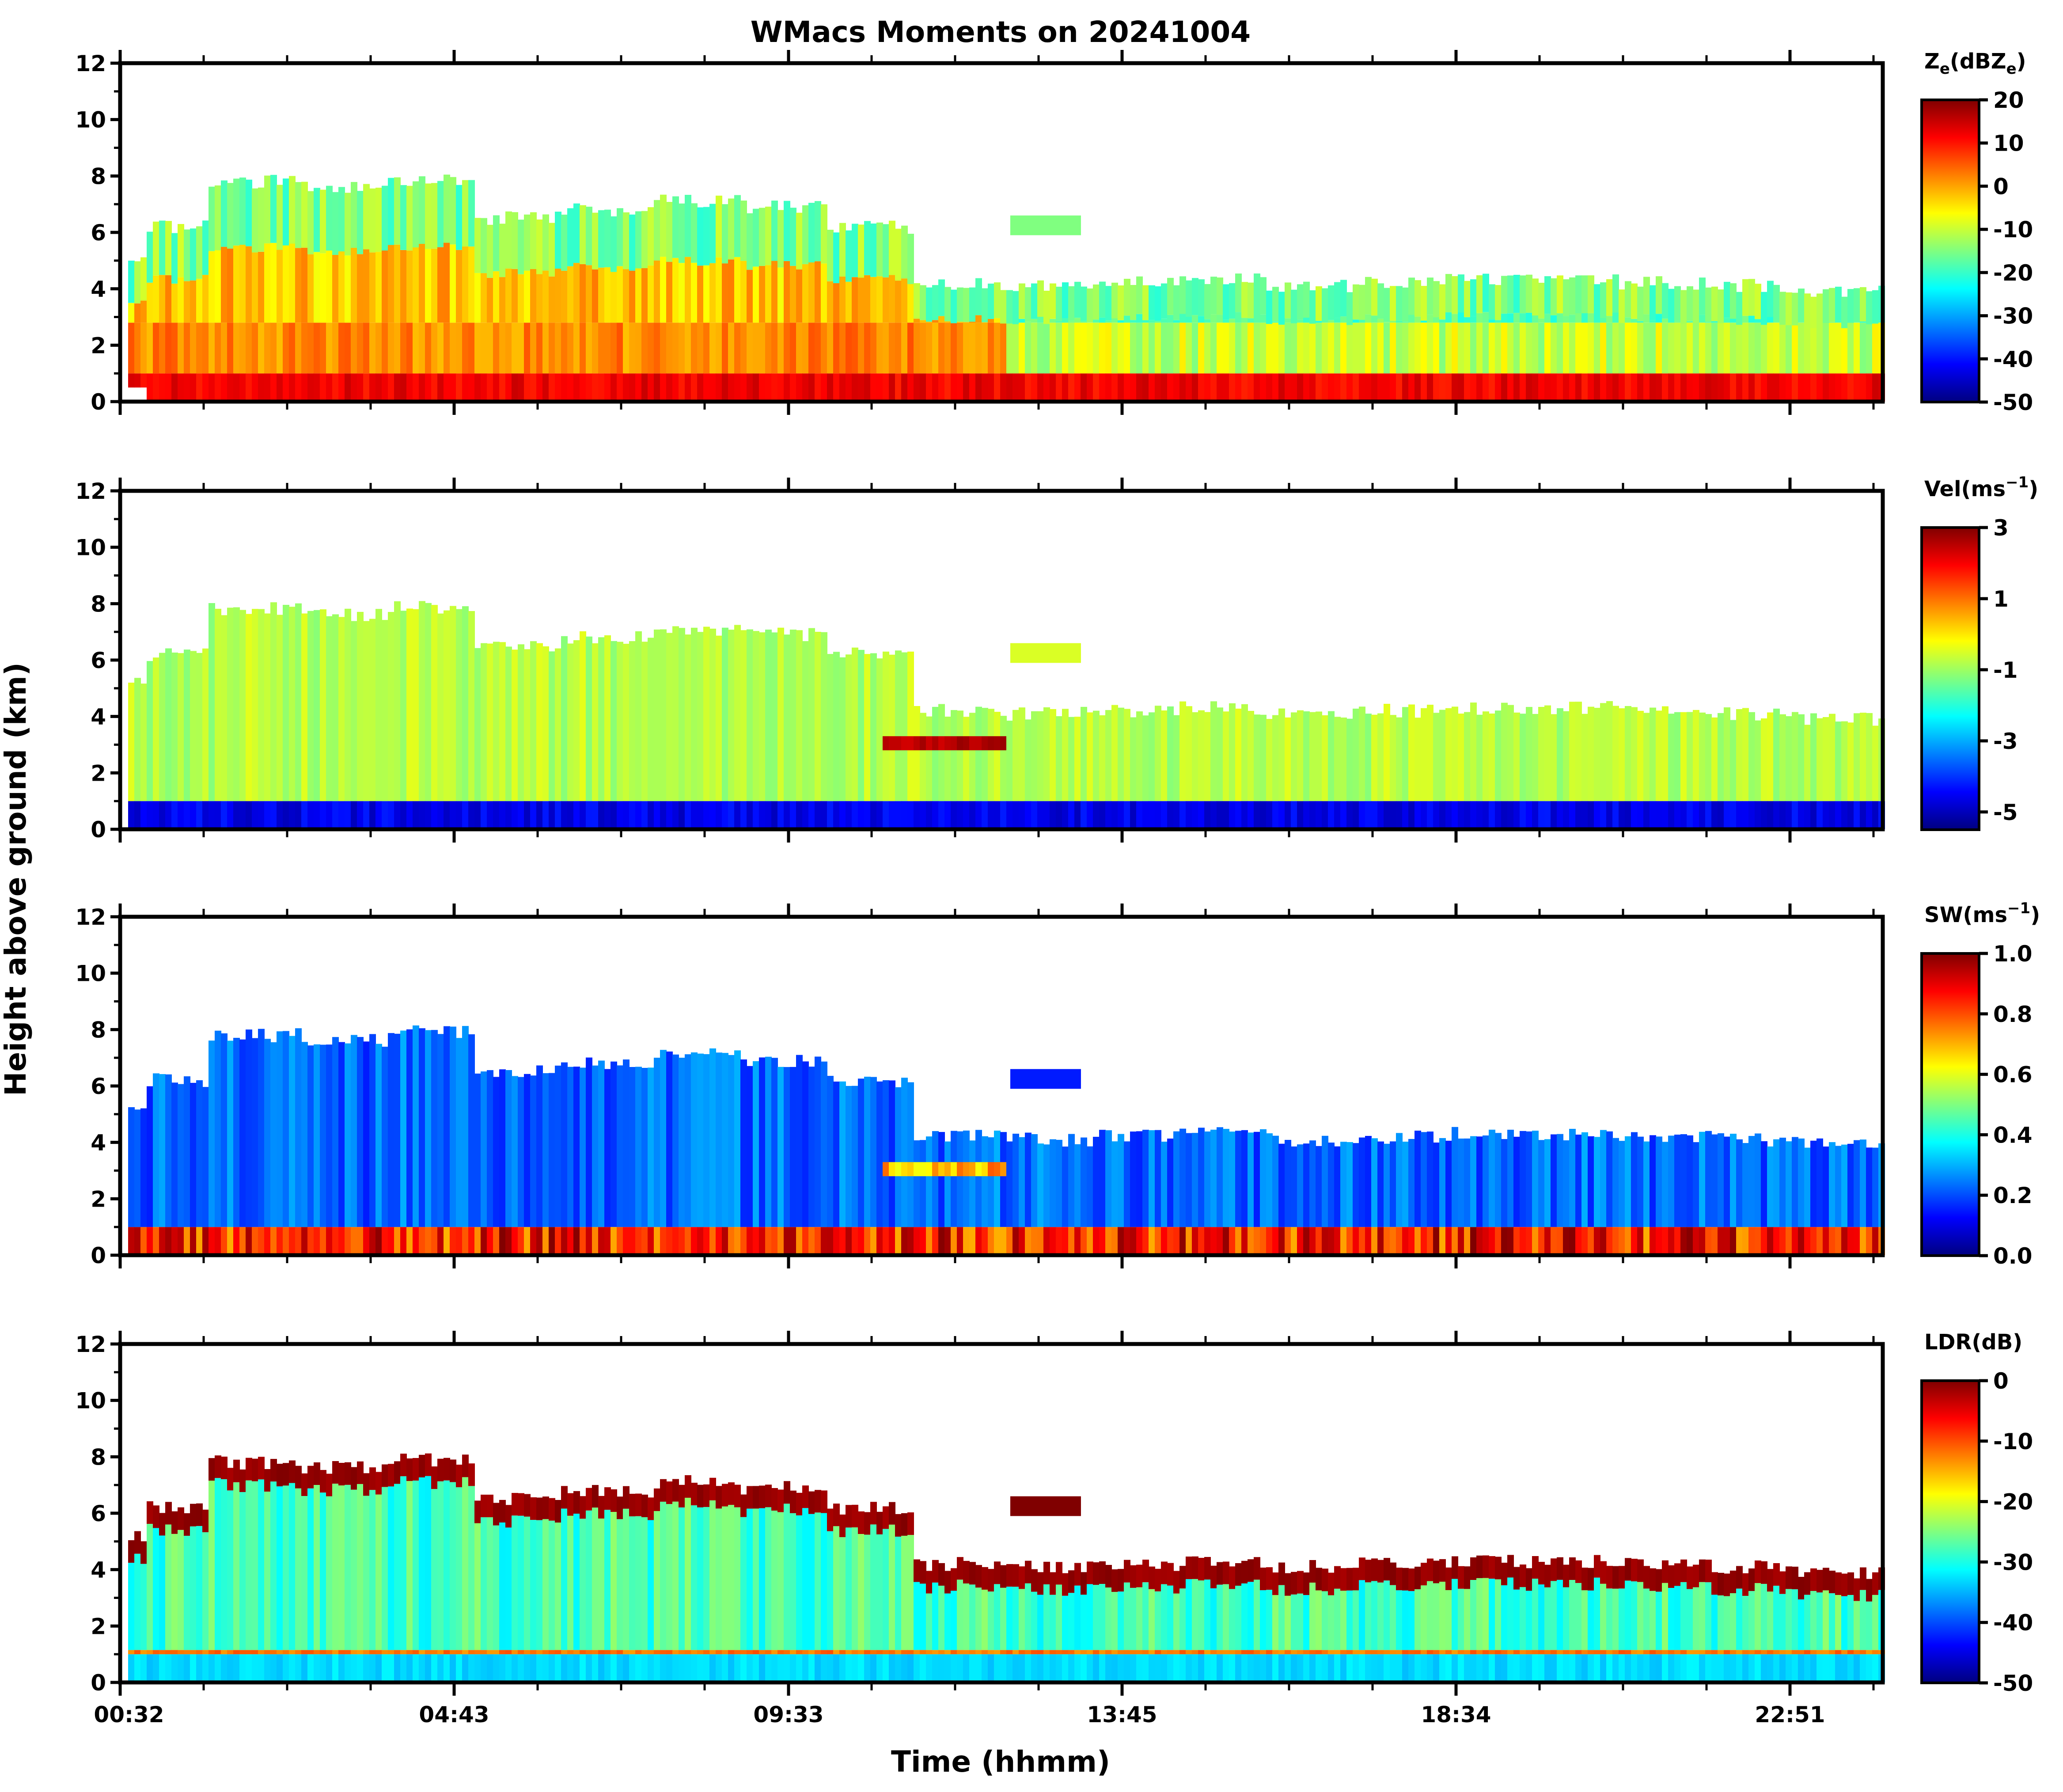 The image size is (2063, 1792). Describe the element at coordinates (788, 1714) in the screenshot. I see `x-tick-label: 09:33` at that location.